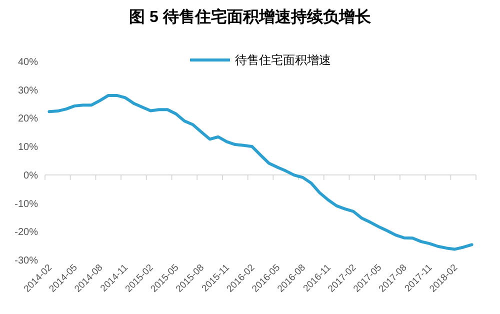  What do you see at coordinates (28, 148) in the screenshot?
I see `y-tick-label: 10%` at bounding box center [28, 148].